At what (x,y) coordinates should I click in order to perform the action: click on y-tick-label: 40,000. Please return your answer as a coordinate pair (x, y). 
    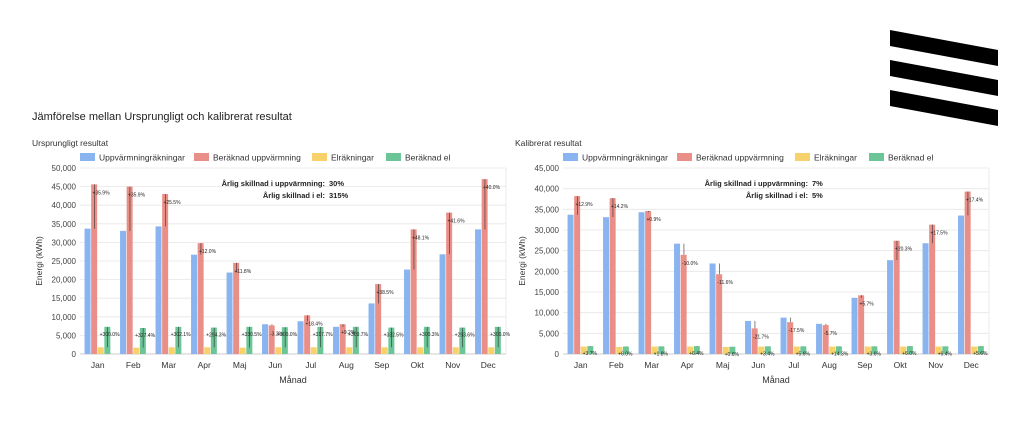
    Looking at the image, I should click on (547, 189).